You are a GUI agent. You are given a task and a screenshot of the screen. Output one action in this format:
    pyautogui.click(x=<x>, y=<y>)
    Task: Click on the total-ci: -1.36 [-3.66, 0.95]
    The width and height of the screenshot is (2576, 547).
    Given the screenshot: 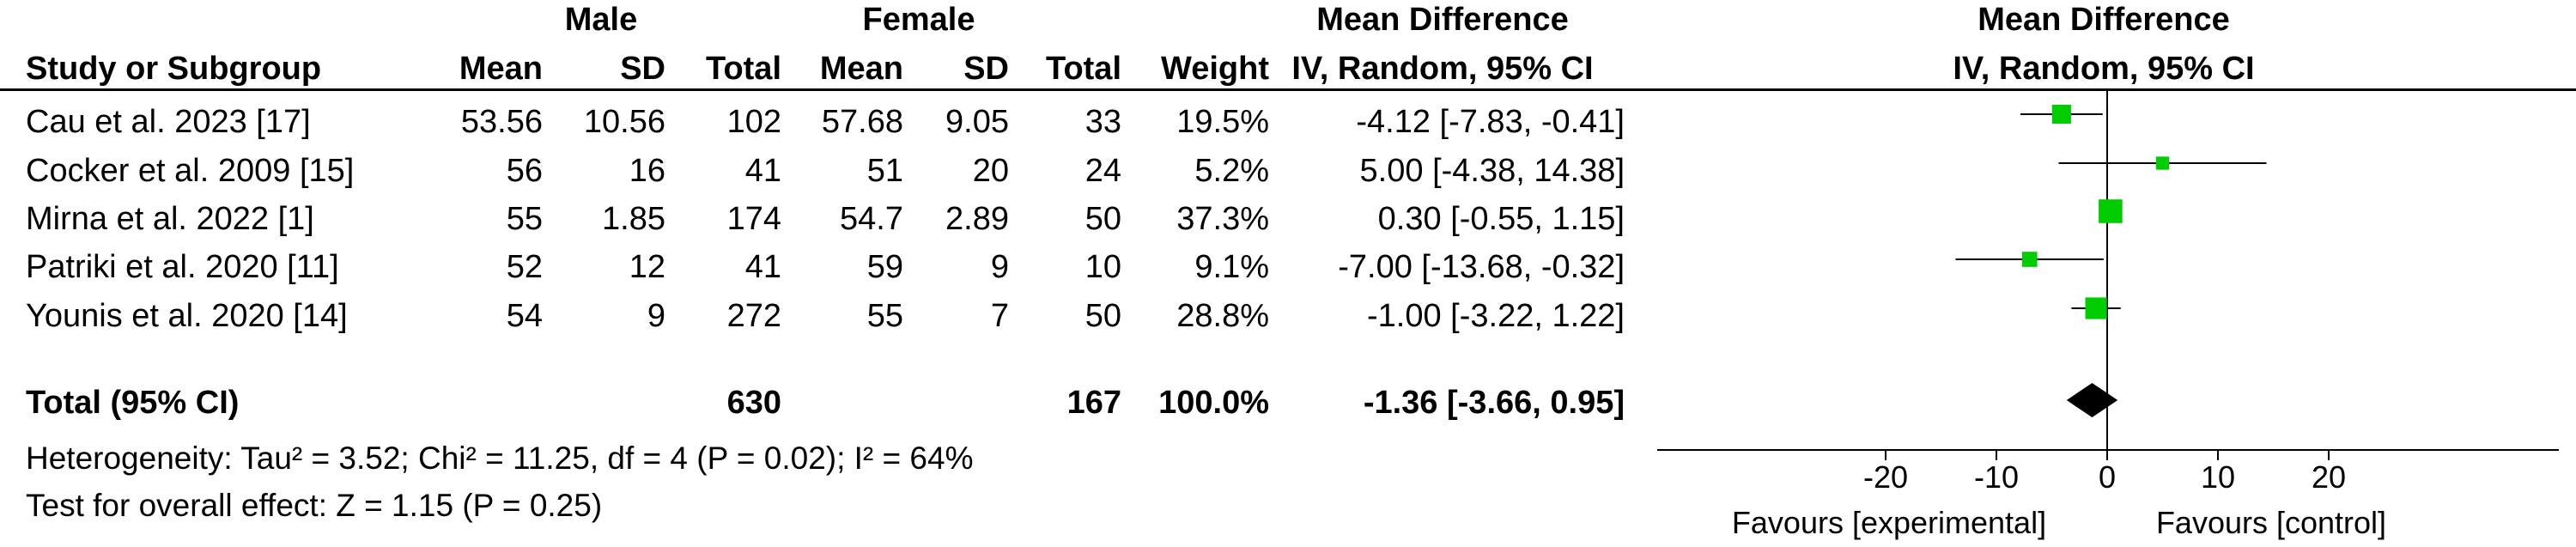 What is the action you would take?
    pyautogui.click(x=1494, y=403)
    